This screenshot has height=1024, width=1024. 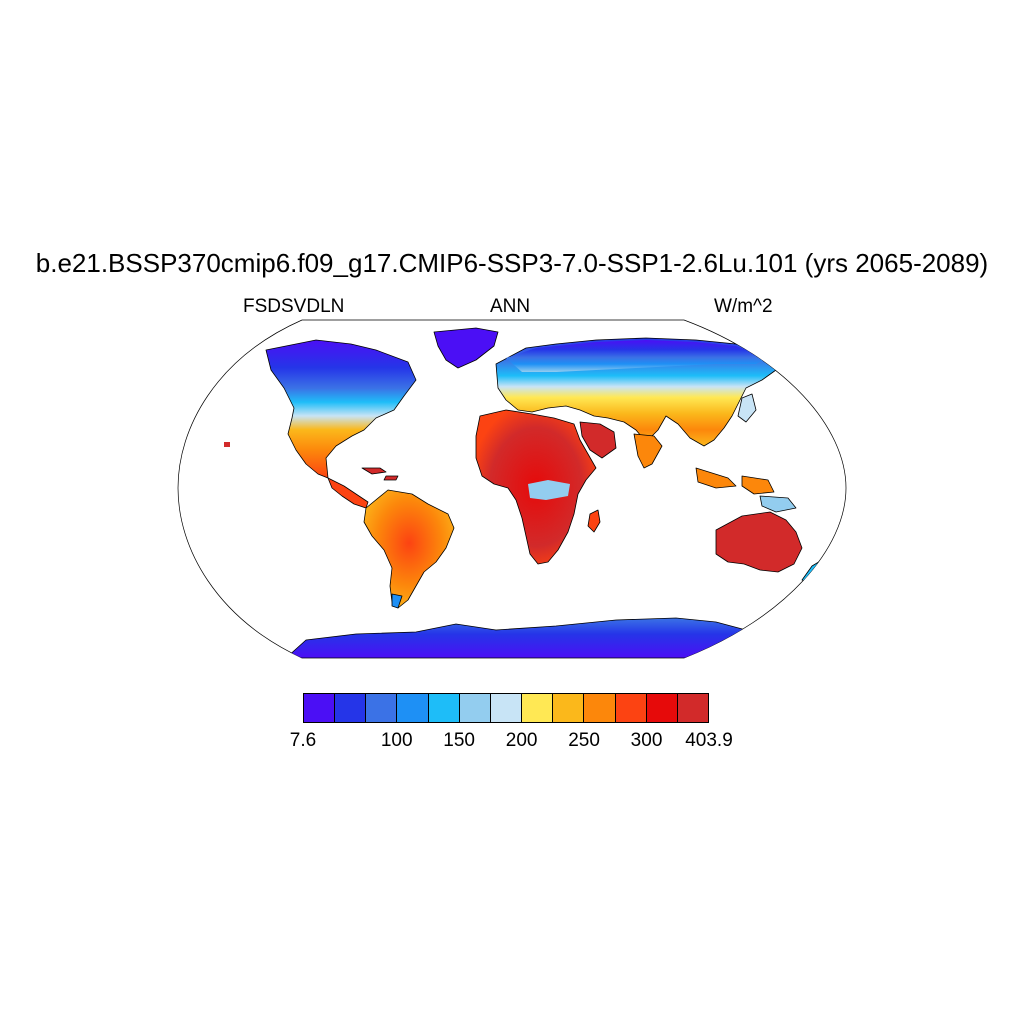 What do you see at coordinates (549, 490) in the screenshot?
I see `africa-equatorial-band` at bounding box center [549, 490].